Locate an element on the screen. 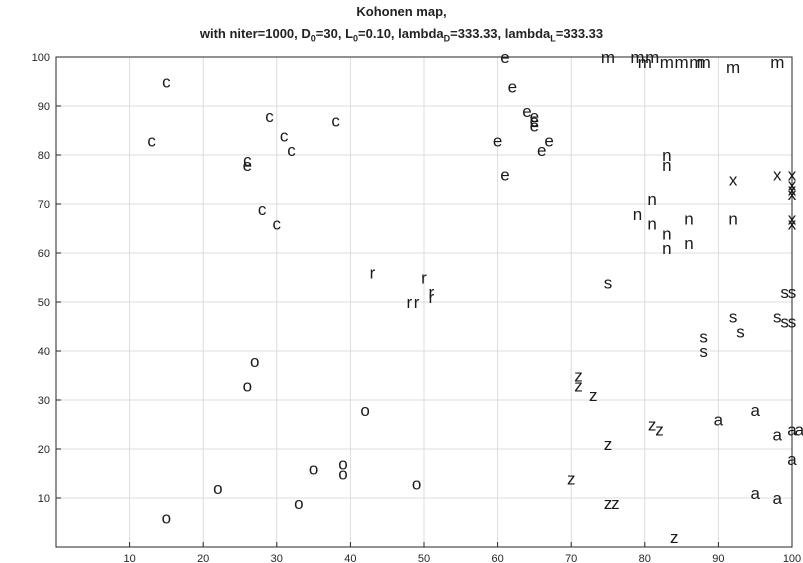 Image resolution: width=803 pixels, height=563 pixels. x-tick-label: 70 is located at coordinates (571, 558).